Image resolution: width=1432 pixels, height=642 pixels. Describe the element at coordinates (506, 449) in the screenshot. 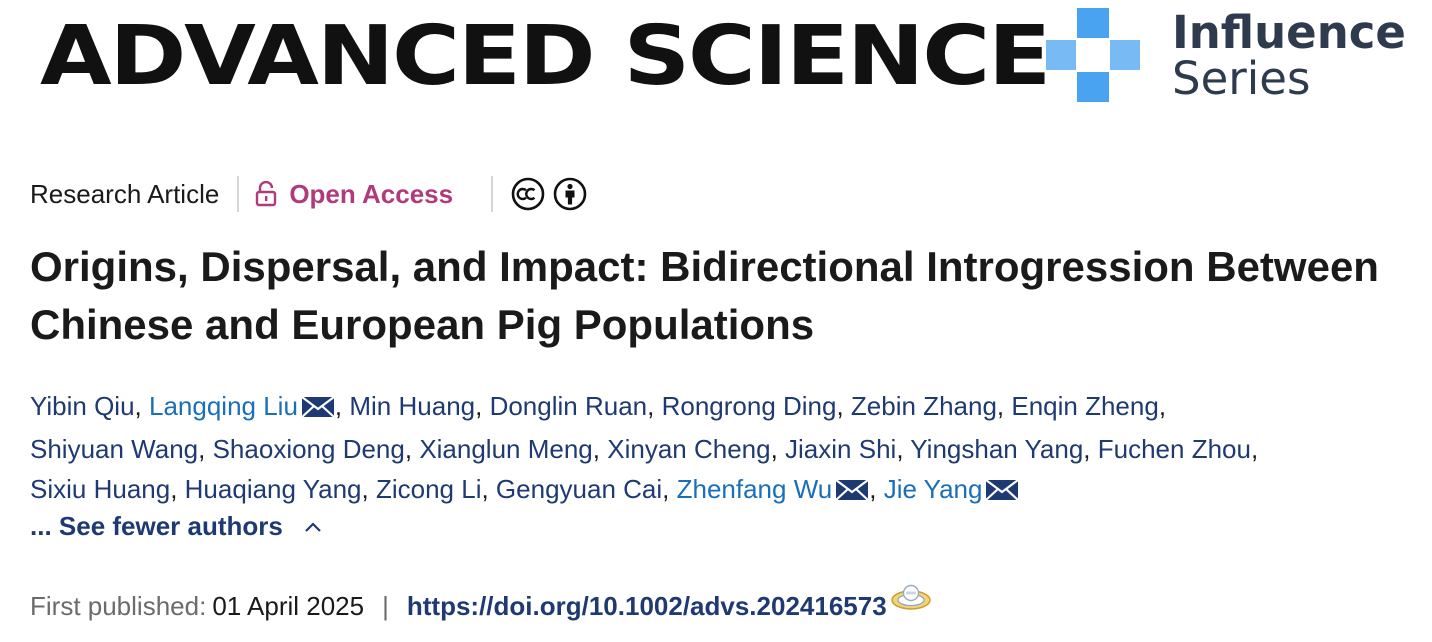

I see `author-link: Xianglun Meng` at that location.